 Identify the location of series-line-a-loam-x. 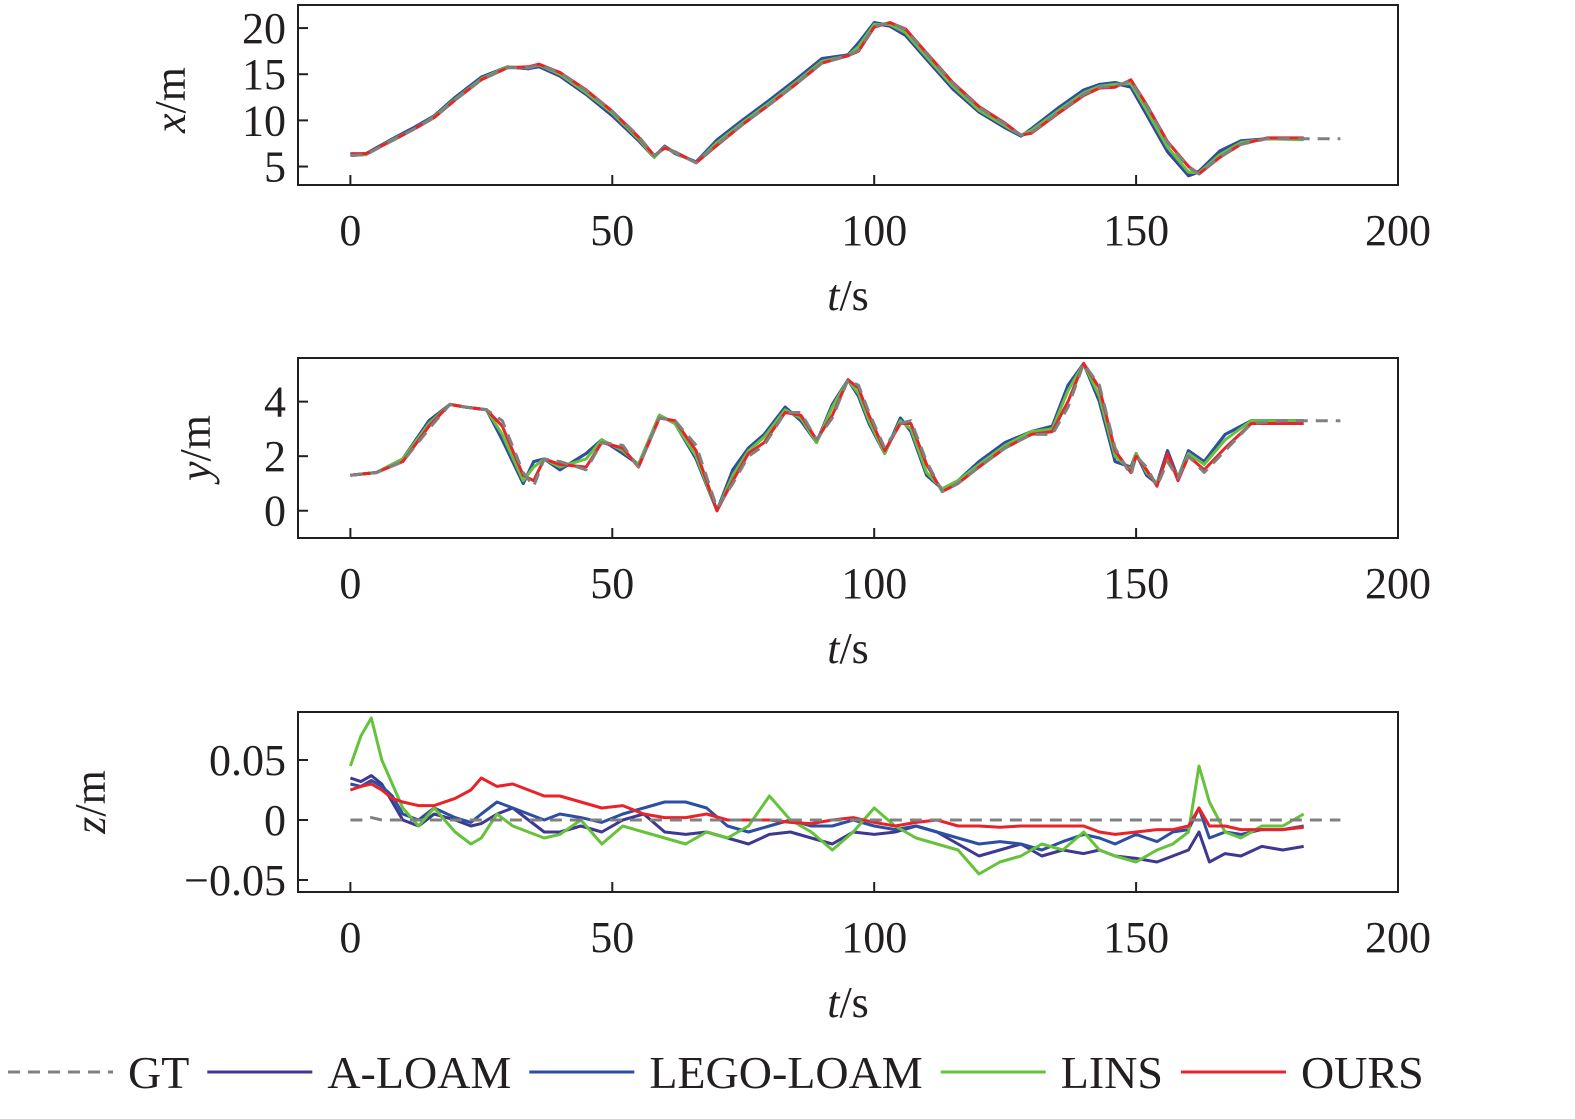
(827, 100).